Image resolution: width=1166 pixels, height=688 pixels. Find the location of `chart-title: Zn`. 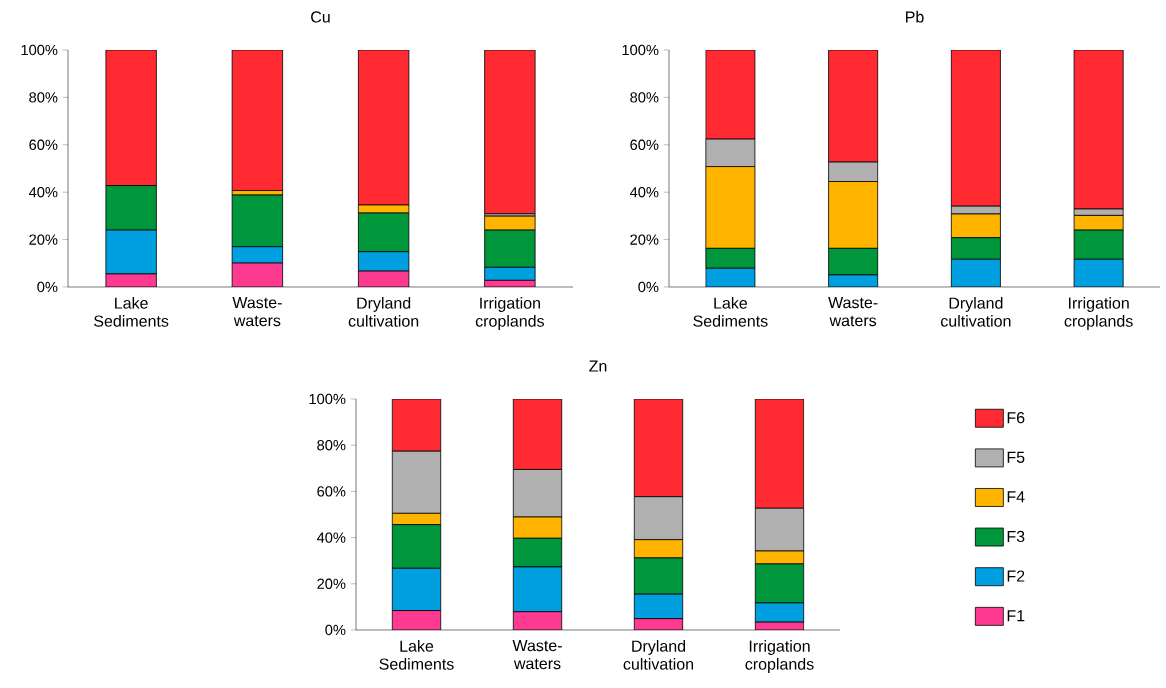

chart-title: Zn is located at coordinates (598, 366).